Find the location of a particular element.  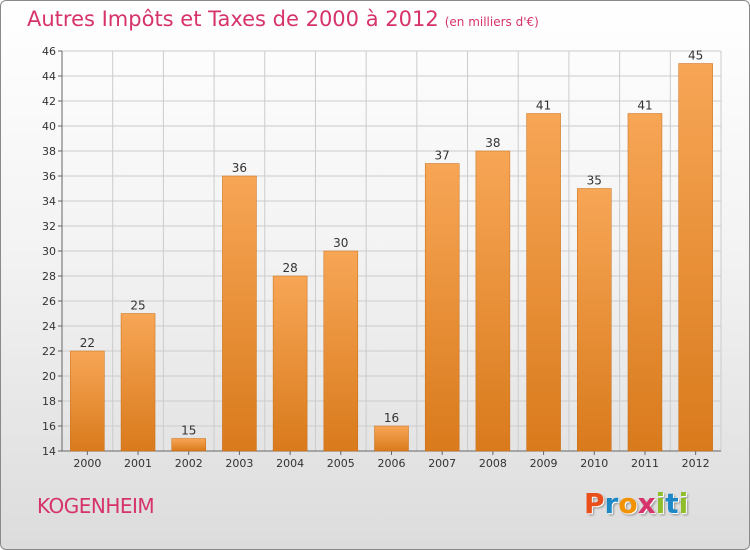

chart-title-text: Autres Impôts et Taxes de 2000 à 2012 is located at coordinates (233, 19).